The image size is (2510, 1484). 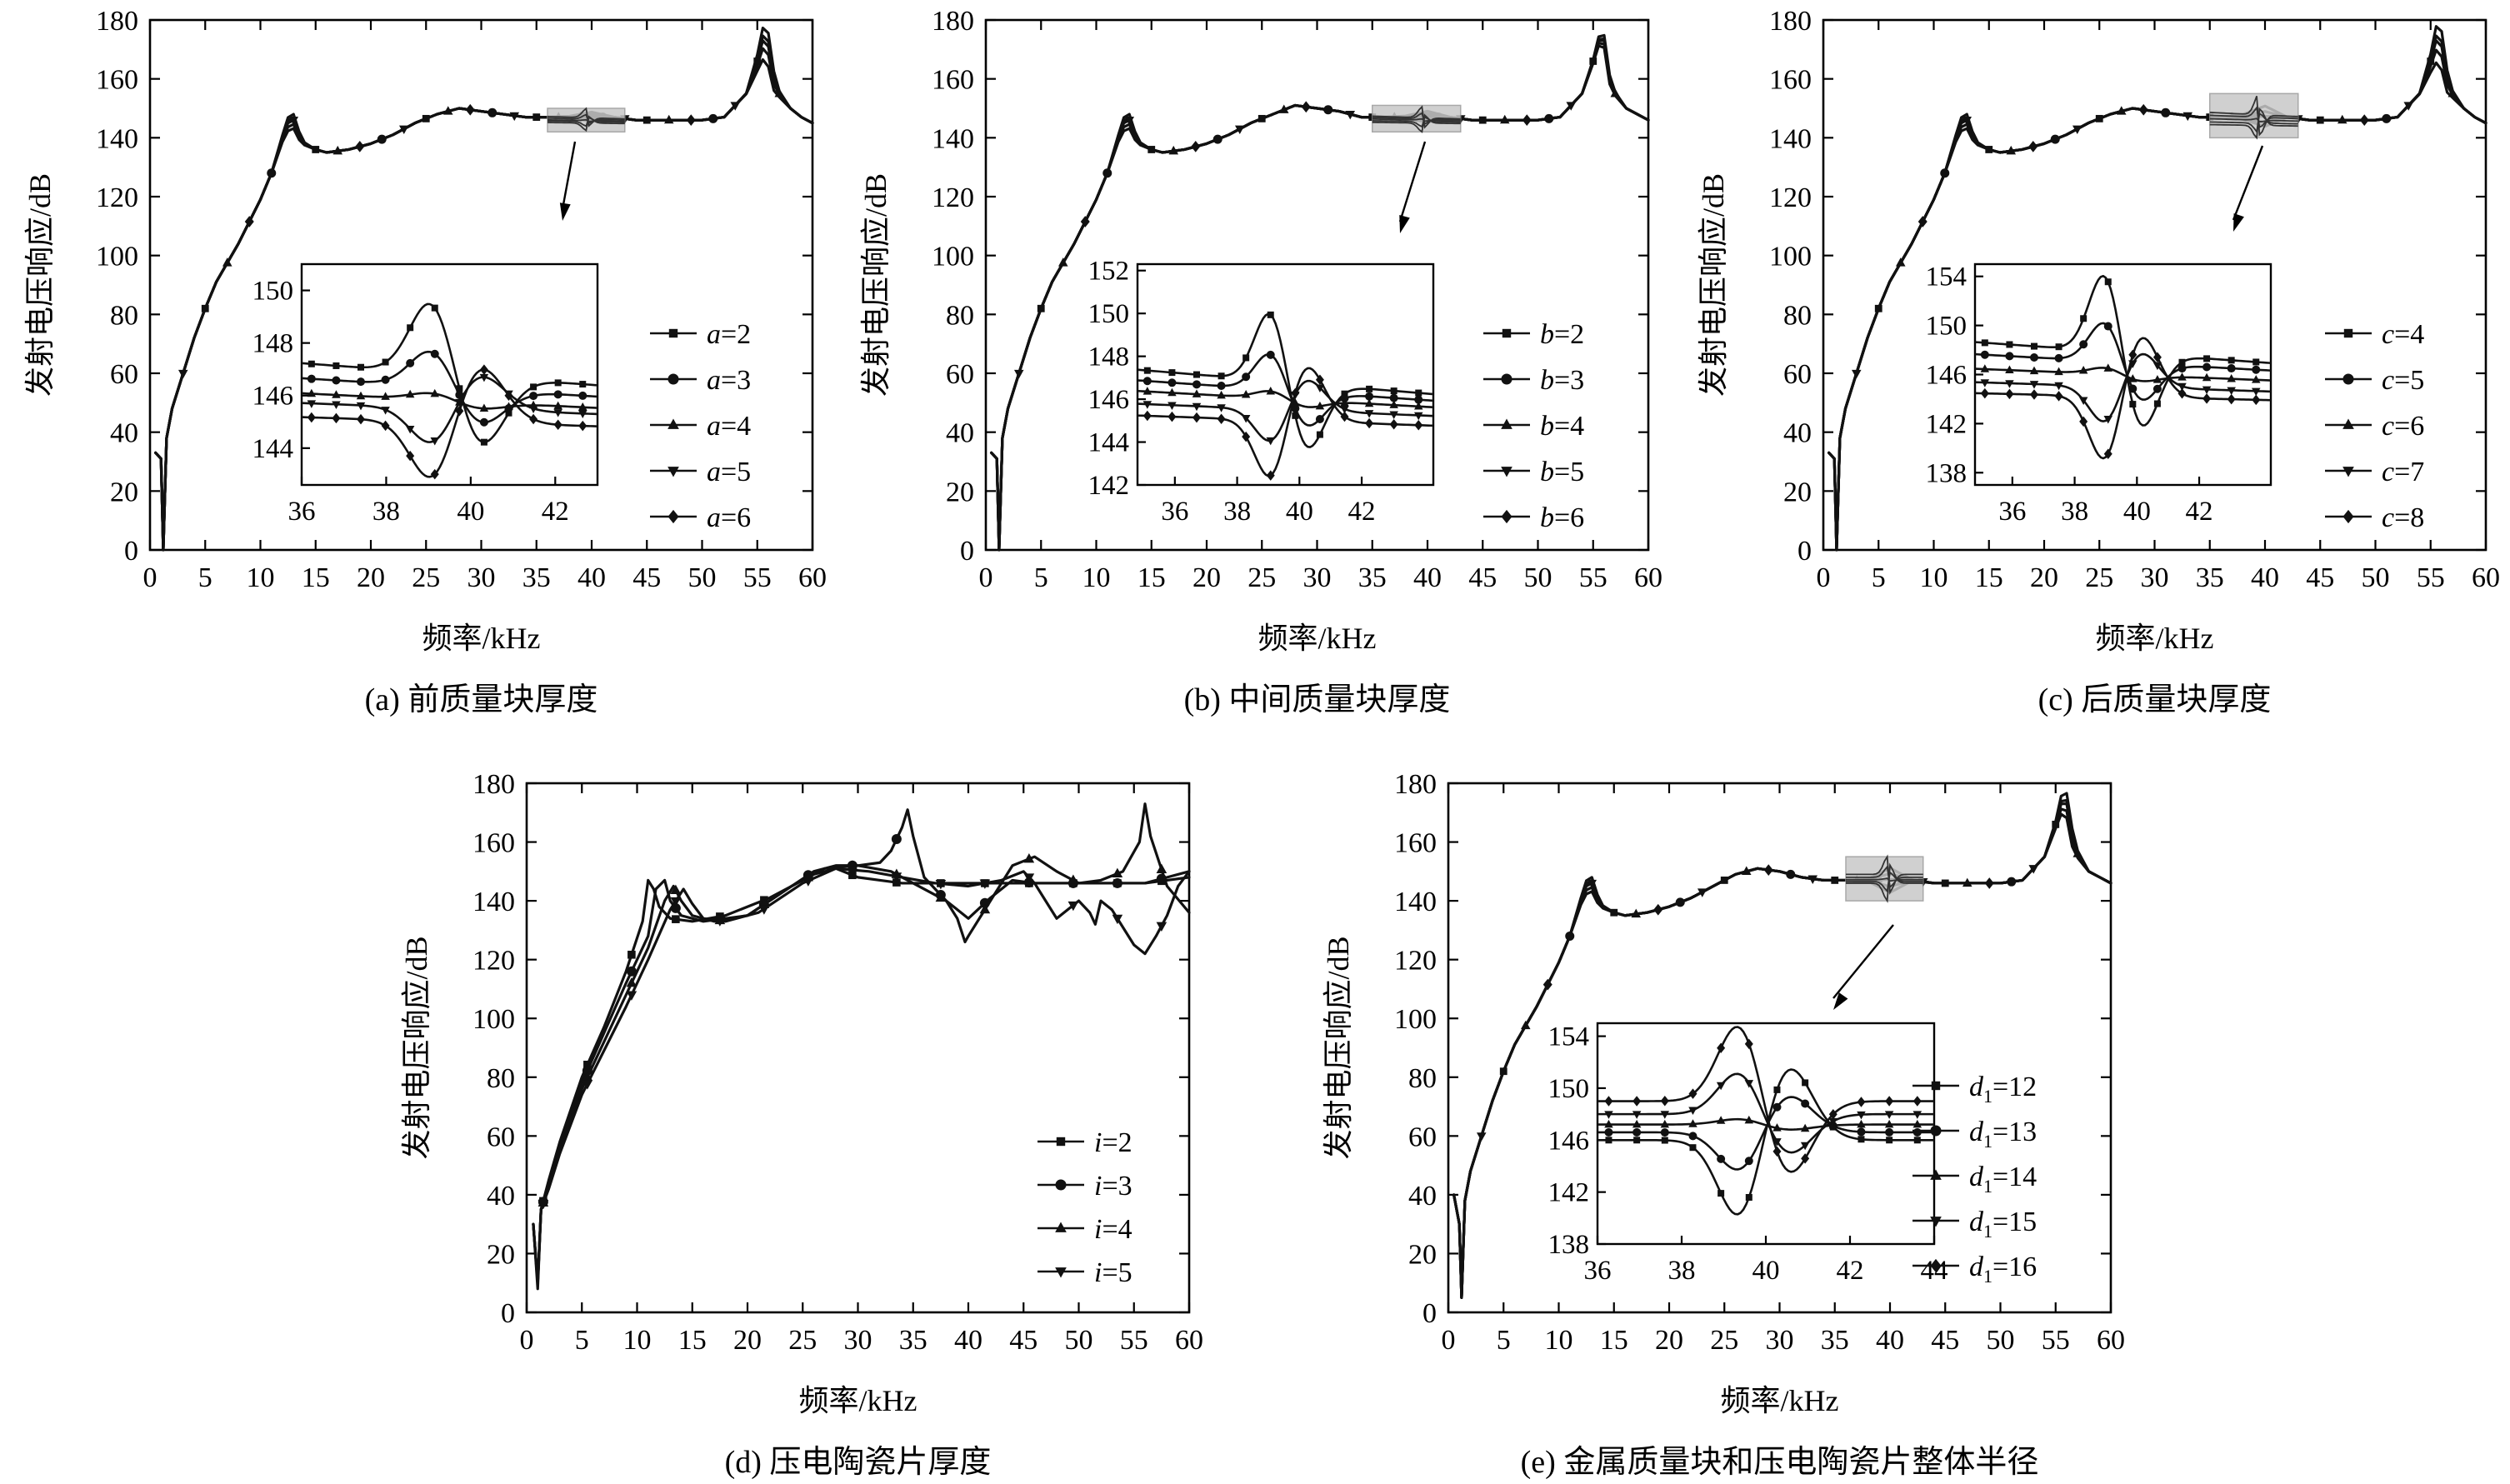 I want to click on x-tick-label: 15, so click(x=692, y=1340).